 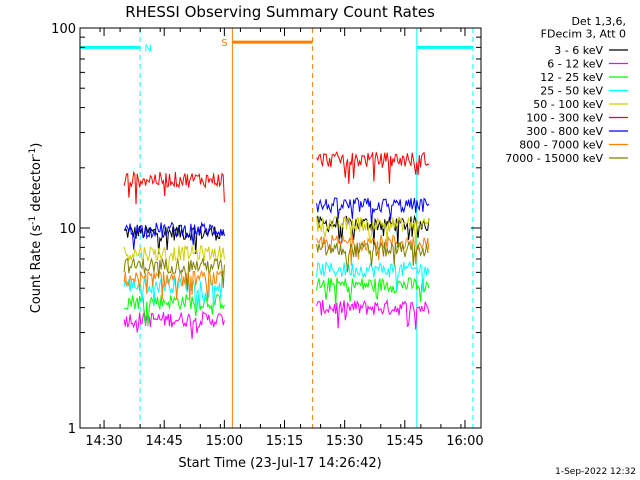 I want to click on legend-label-6: 300 - 800 keV, so click(x=564, y=131).